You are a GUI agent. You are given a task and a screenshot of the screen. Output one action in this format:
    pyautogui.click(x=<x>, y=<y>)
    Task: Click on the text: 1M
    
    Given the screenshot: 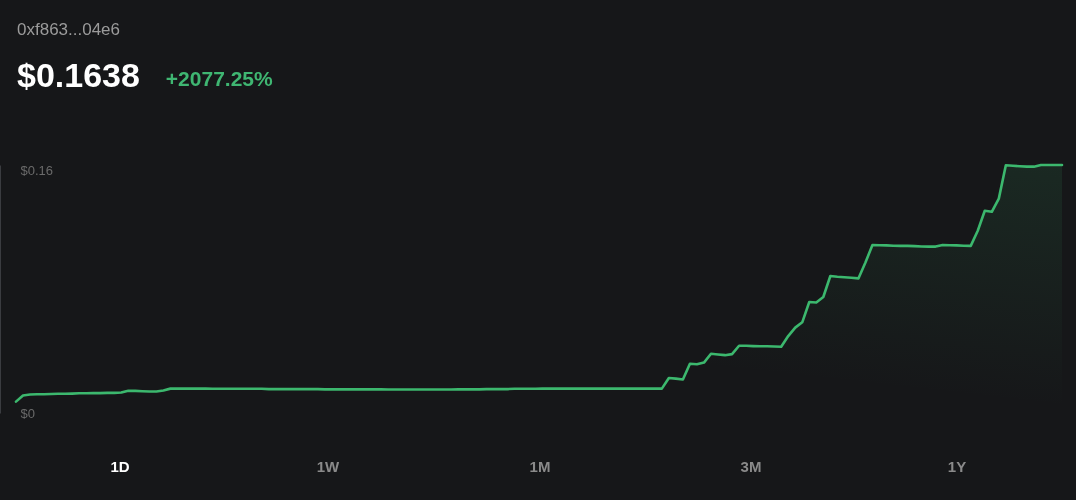 What is the action you would take?
    pyautogui.click(x=540, y=466)
    